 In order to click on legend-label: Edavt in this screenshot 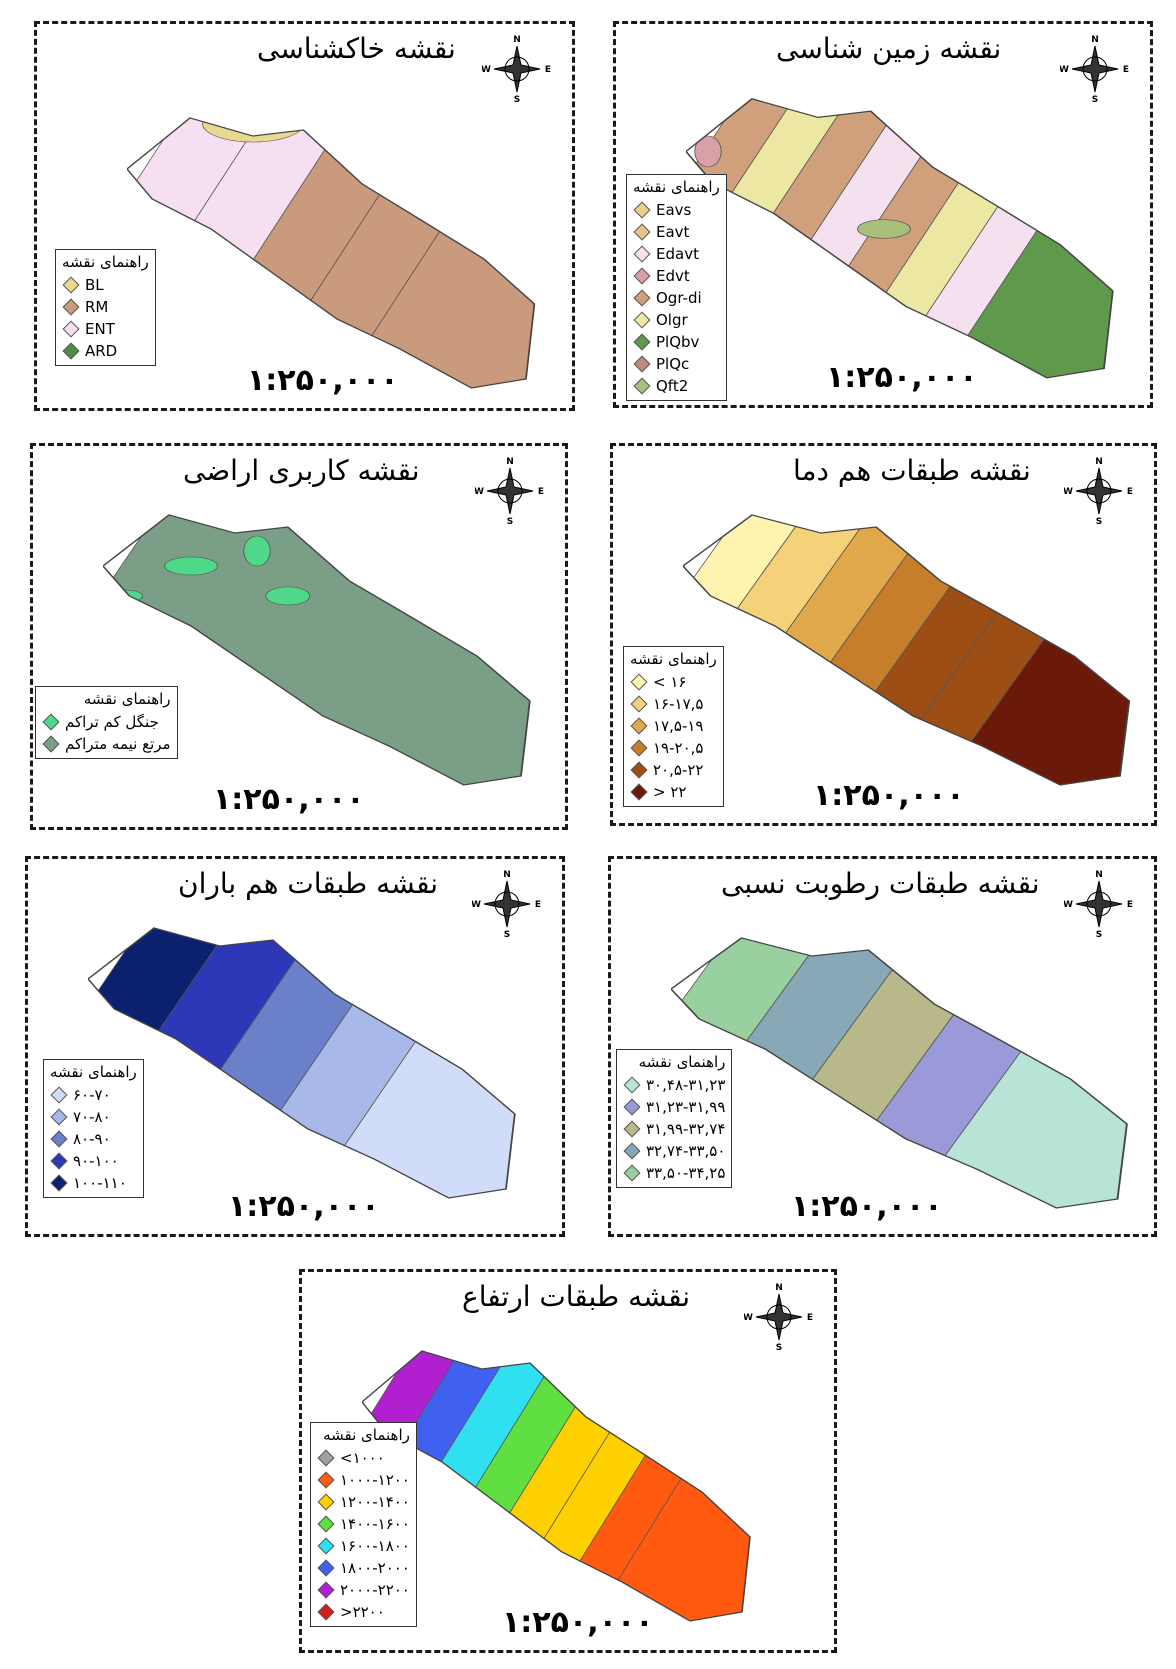, I will do `click(677, 254)`.